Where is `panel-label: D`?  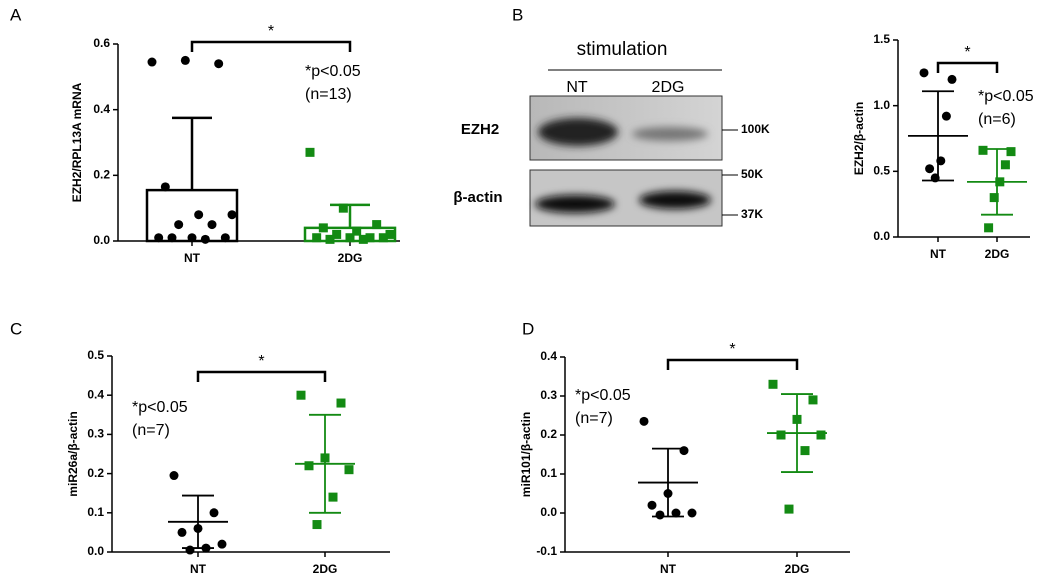 panel-label: D is located at coordinates (528, 328).